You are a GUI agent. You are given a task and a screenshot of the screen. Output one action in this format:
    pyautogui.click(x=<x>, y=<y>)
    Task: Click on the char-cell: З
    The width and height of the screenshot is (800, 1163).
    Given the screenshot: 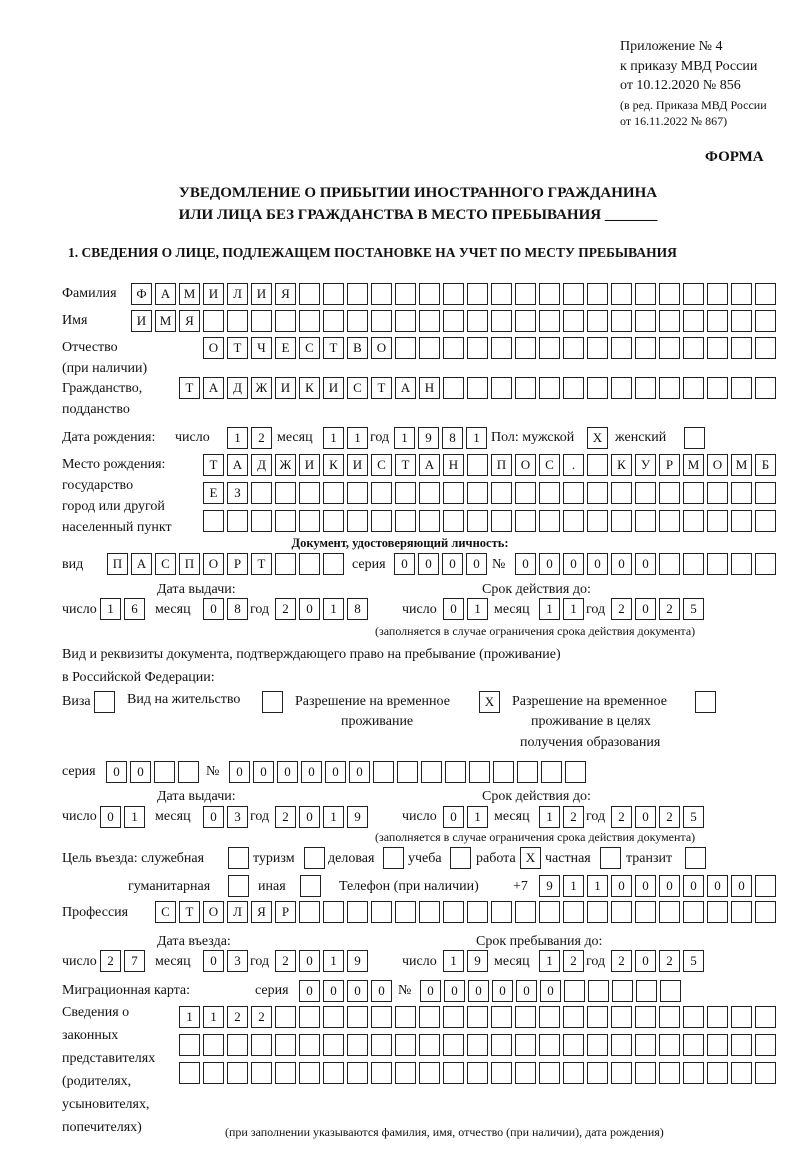 What is the action you would take?
    pyautogui.click(x=237, y=493)
    